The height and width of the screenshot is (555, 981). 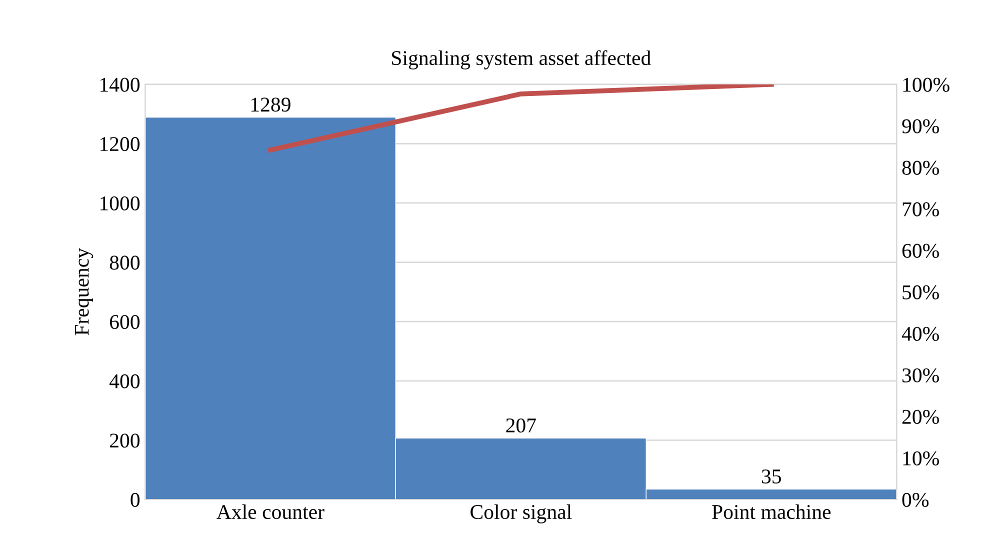 What do you see at coordinates (926, 85) in the screenshot?
I see `y2-tick-label: 100%` at bounding box center [926, 85].